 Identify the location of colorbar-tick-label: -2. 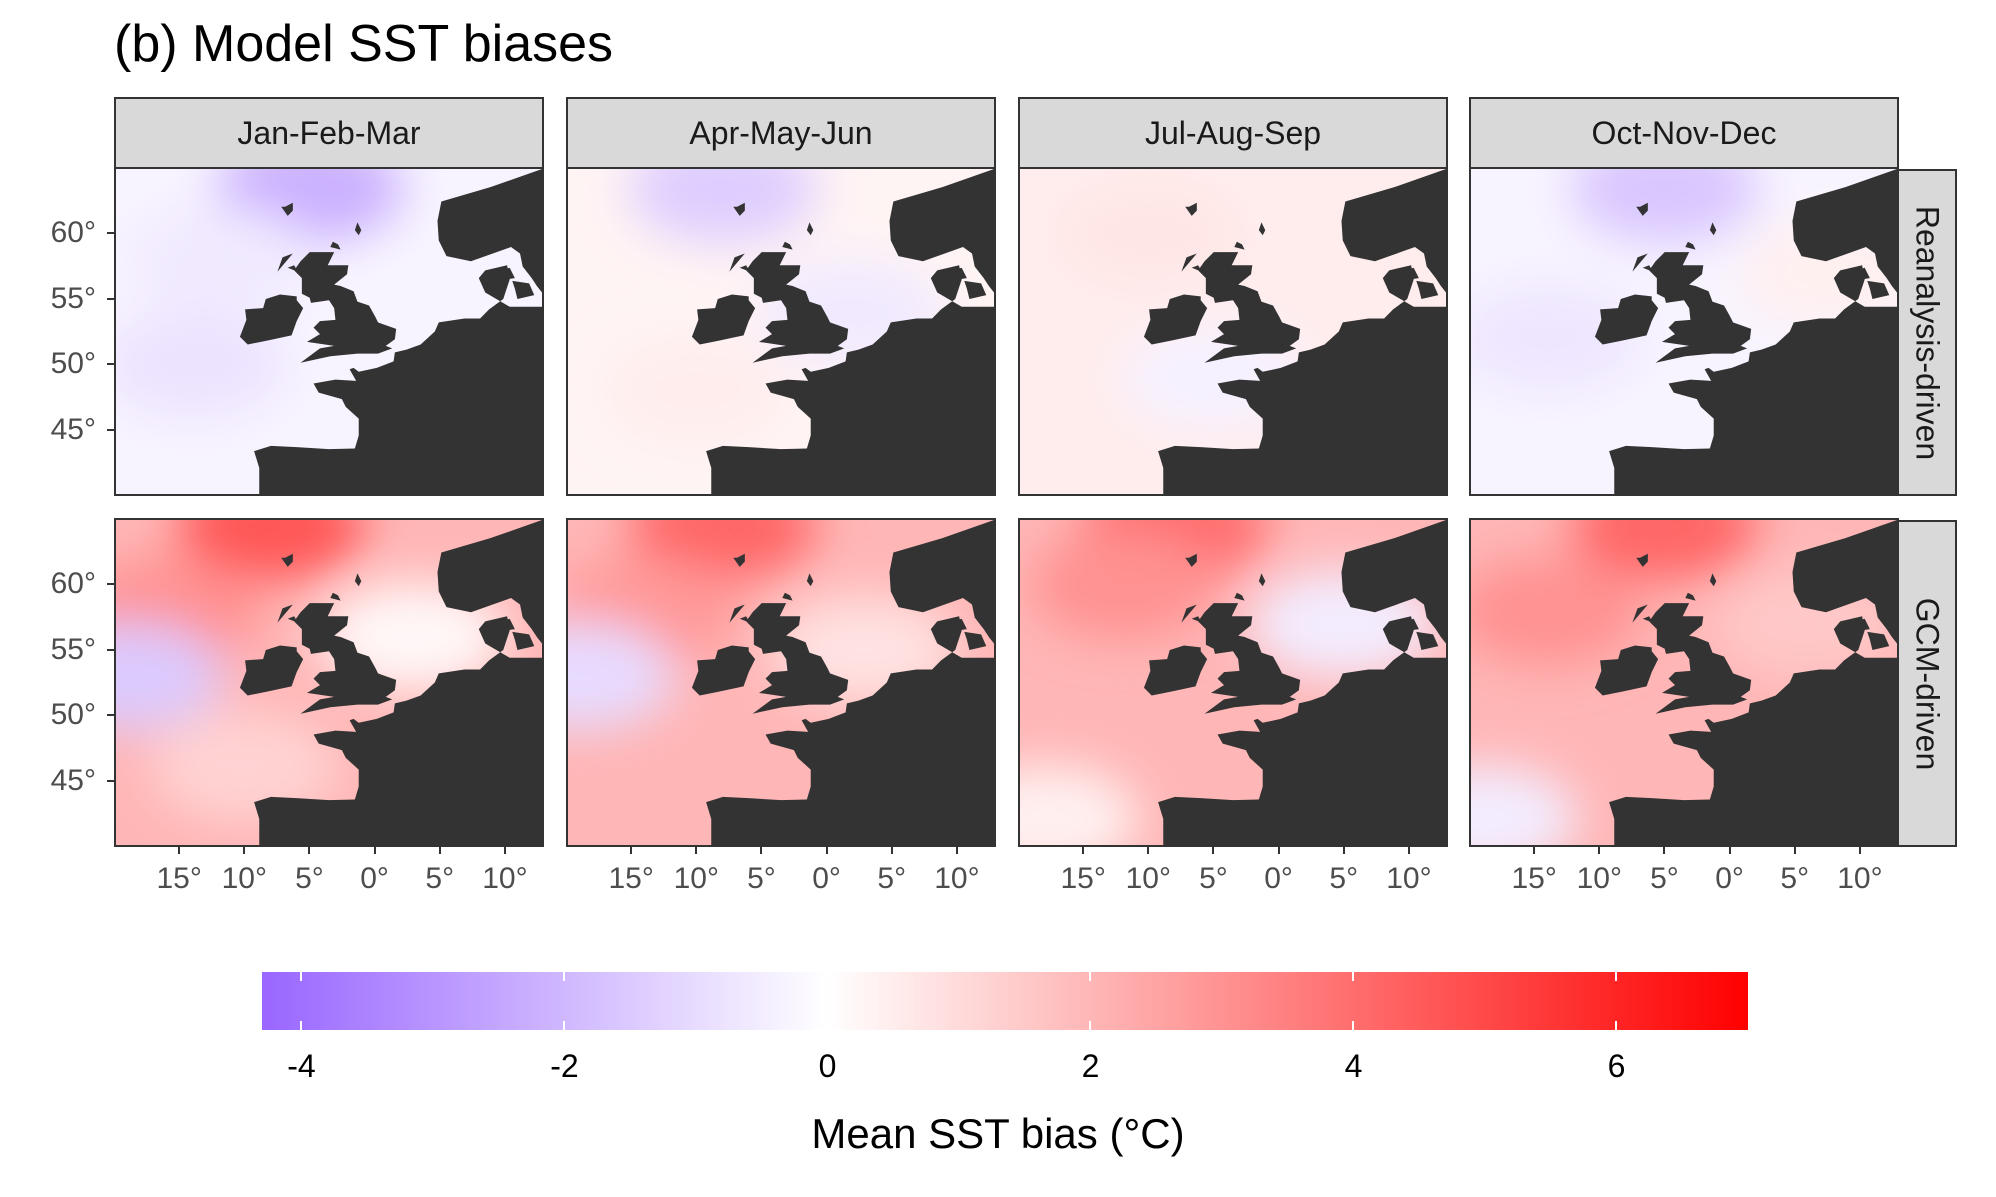
(564, 1066).